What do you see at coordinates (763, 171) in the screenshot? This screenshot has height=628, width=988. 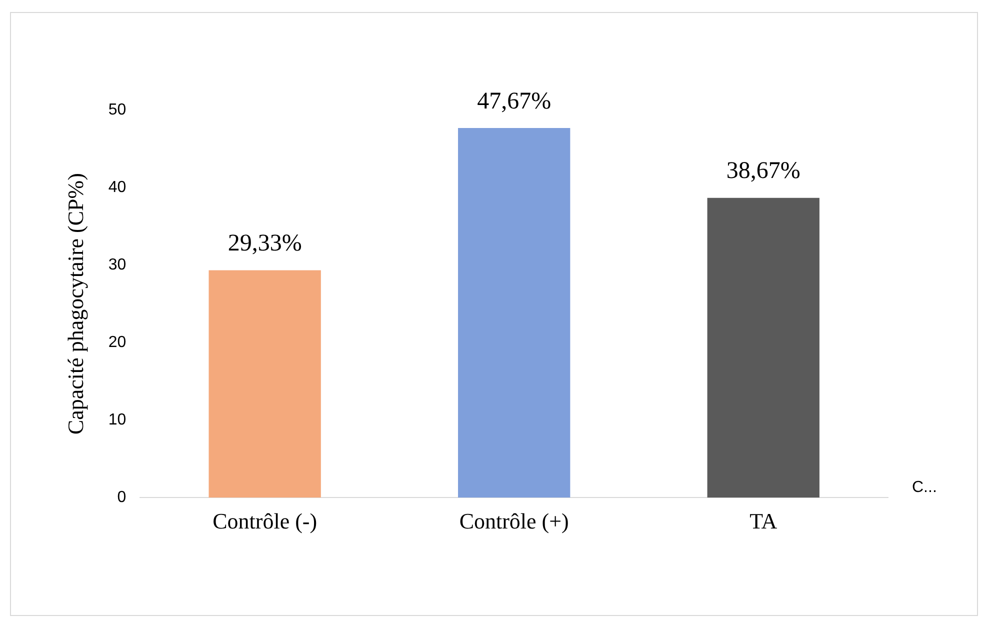 I see `data-label: 38,67%` at bounding box center [763, 171].